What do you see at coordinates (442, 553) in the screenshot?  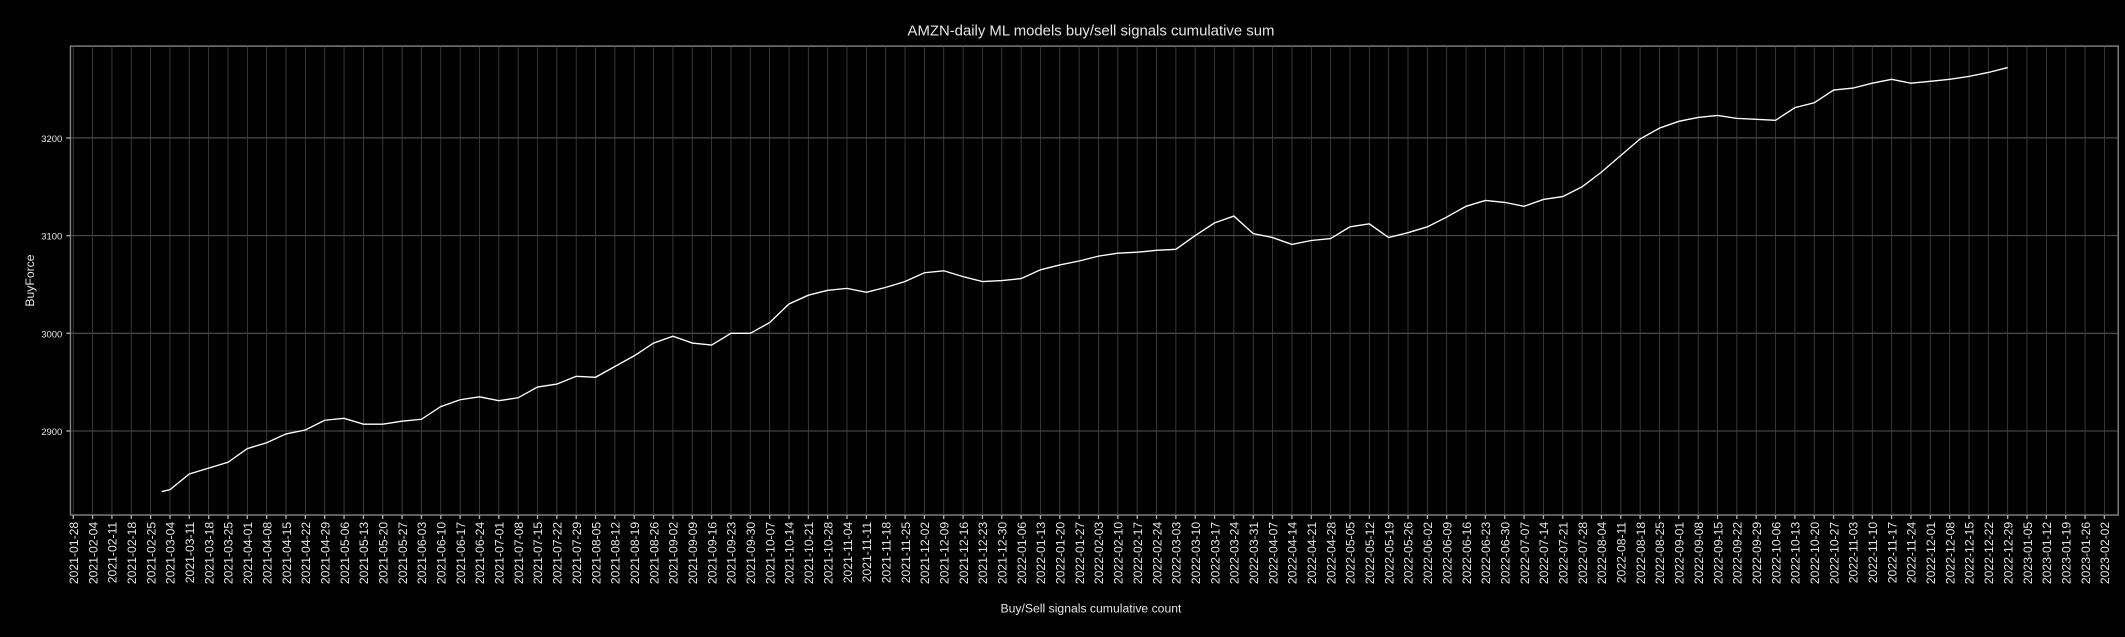 I see `x-tick-label: 2021-06-10` at bounding box center [442, 553].